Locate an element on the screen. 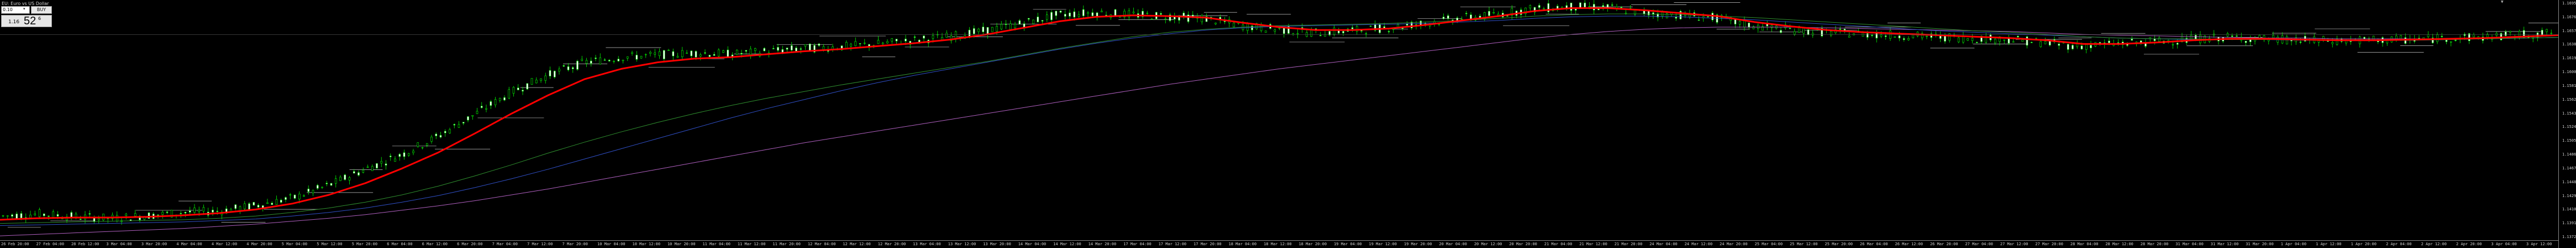 This screenshot has width=2576, height=248. buy-quote-button: 1.16 52 6 is located at coordinates (26, 21).